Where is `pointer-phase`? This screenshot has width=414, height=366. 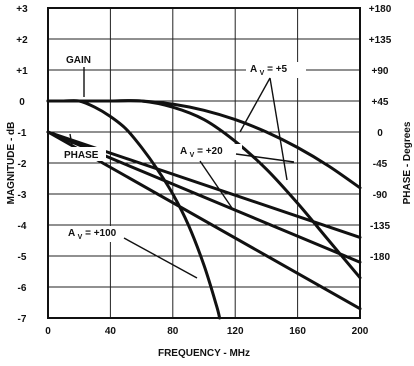
pointer-phase is located at coordinates (71, 139).